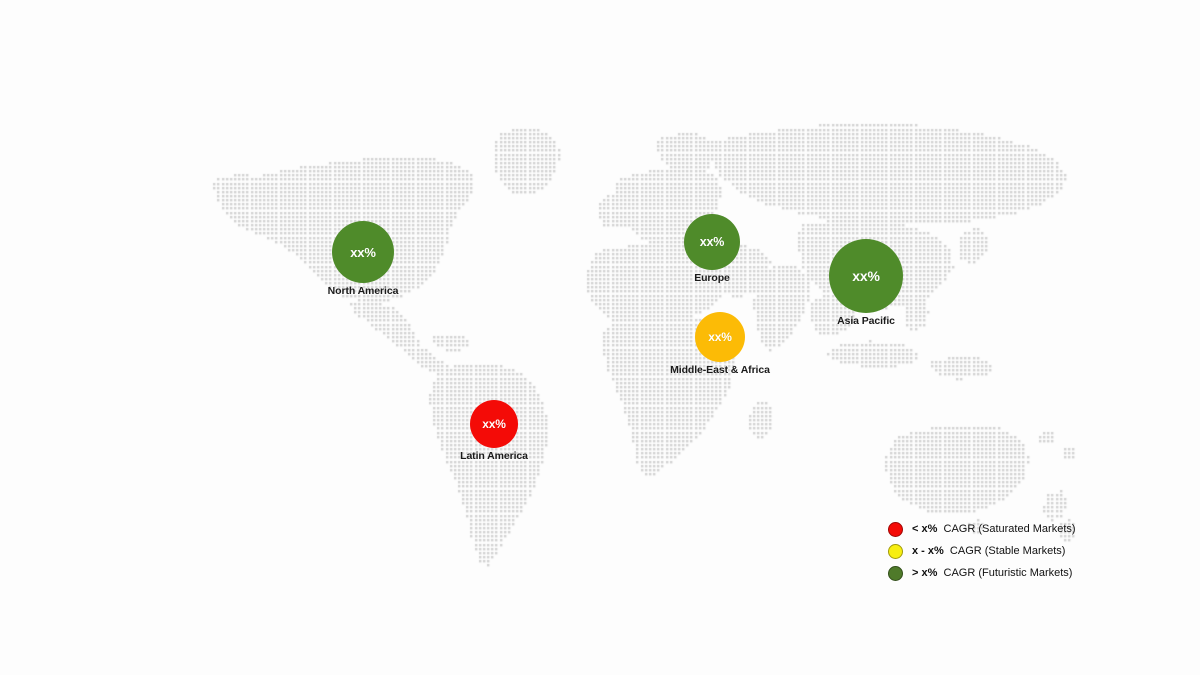 This screenshot has width=1200, height=675. I want to click on bubble-label: Middle-East & Africa, so click(720, 370).